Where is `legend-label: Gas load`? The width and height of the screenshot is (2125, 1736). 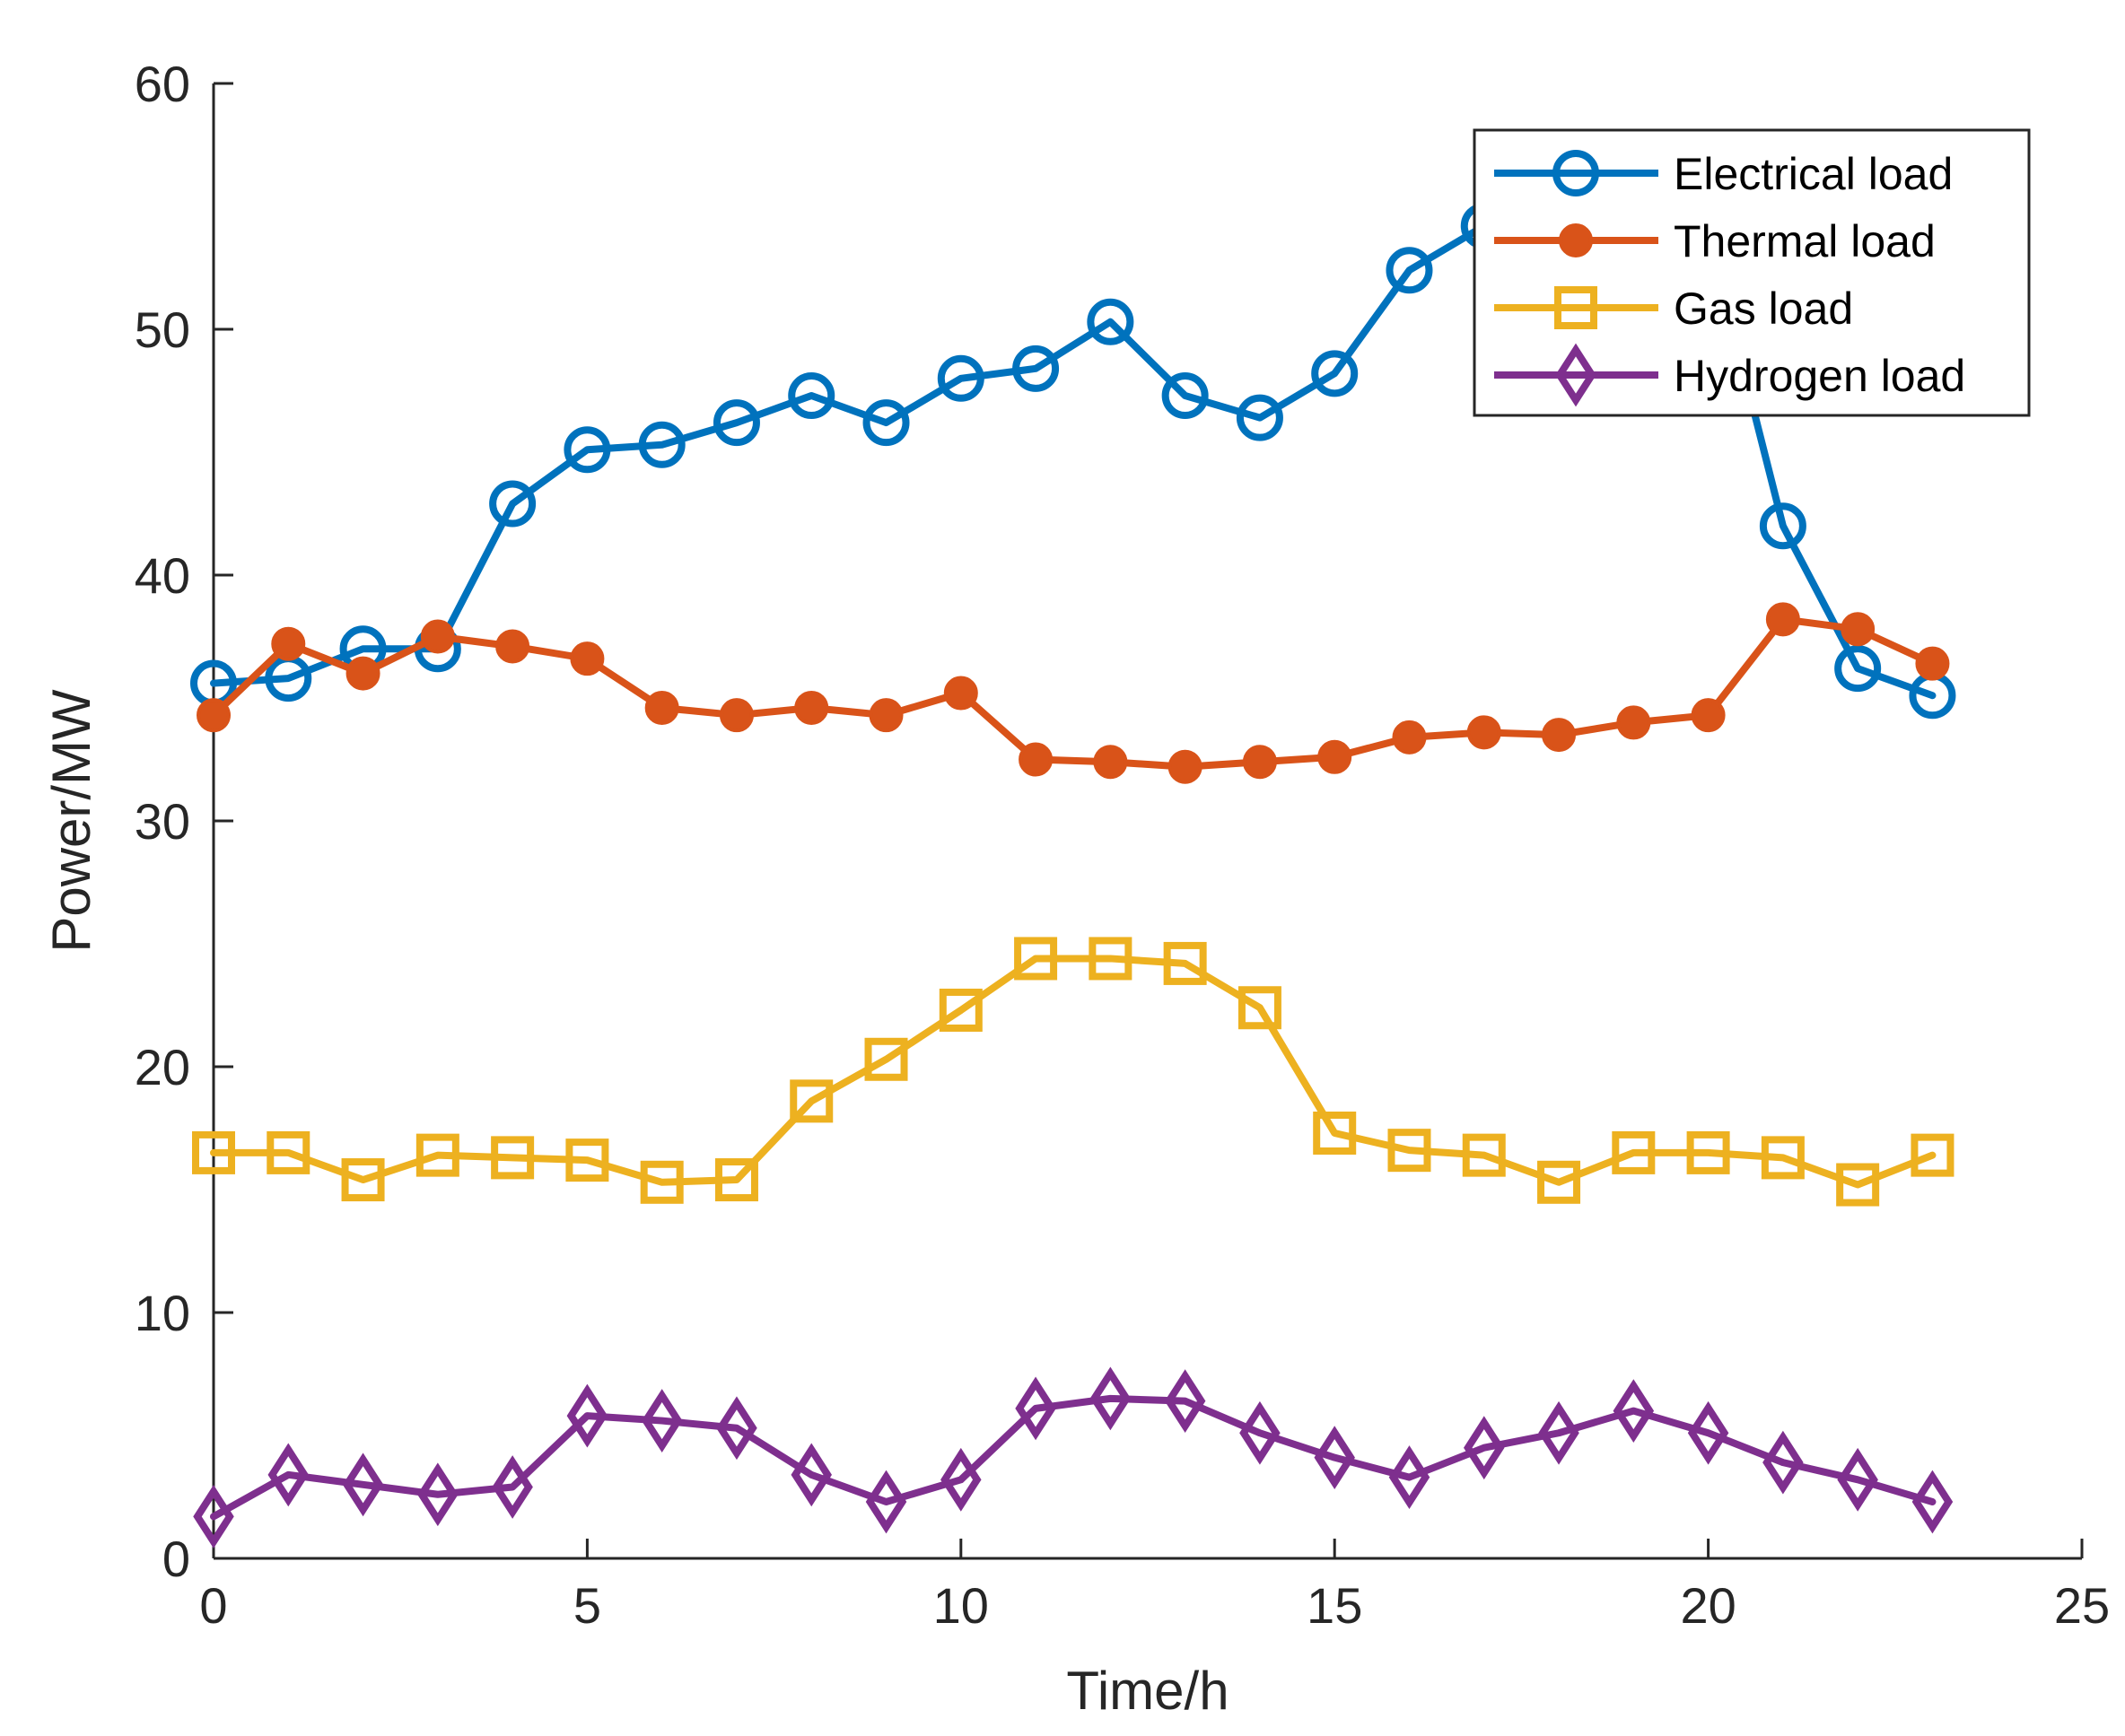 legend-label: Gas load is located at coordinates (1764, 309).